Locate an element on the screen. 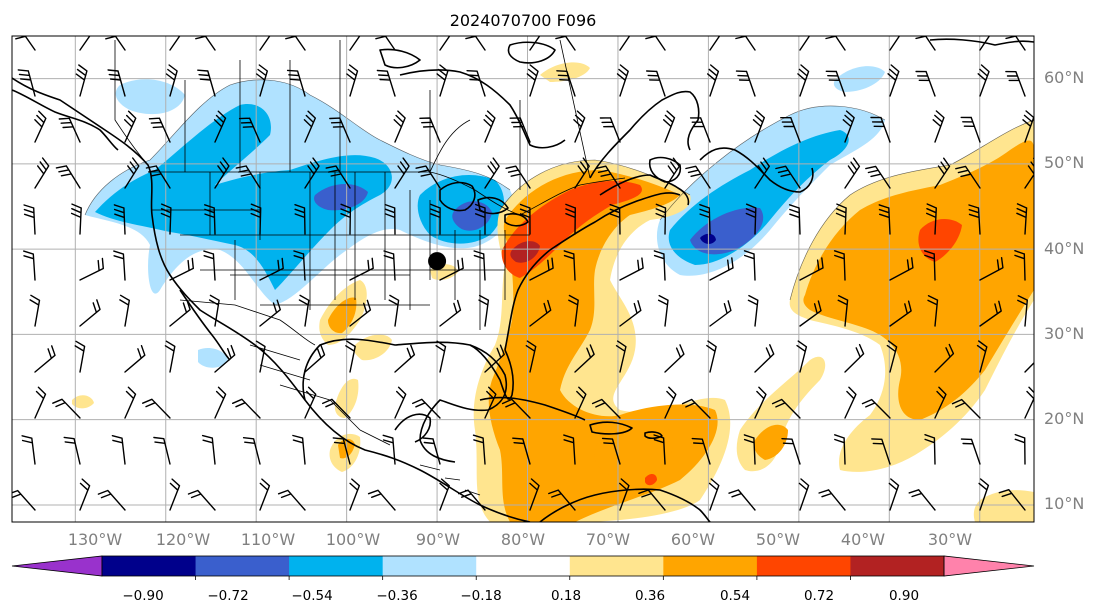 This screenshot has width=1105, height=615. latitude-labels: 10°N 20°N 30°N 40°N 50°N 60°N is located at coordinates (1064, 290).